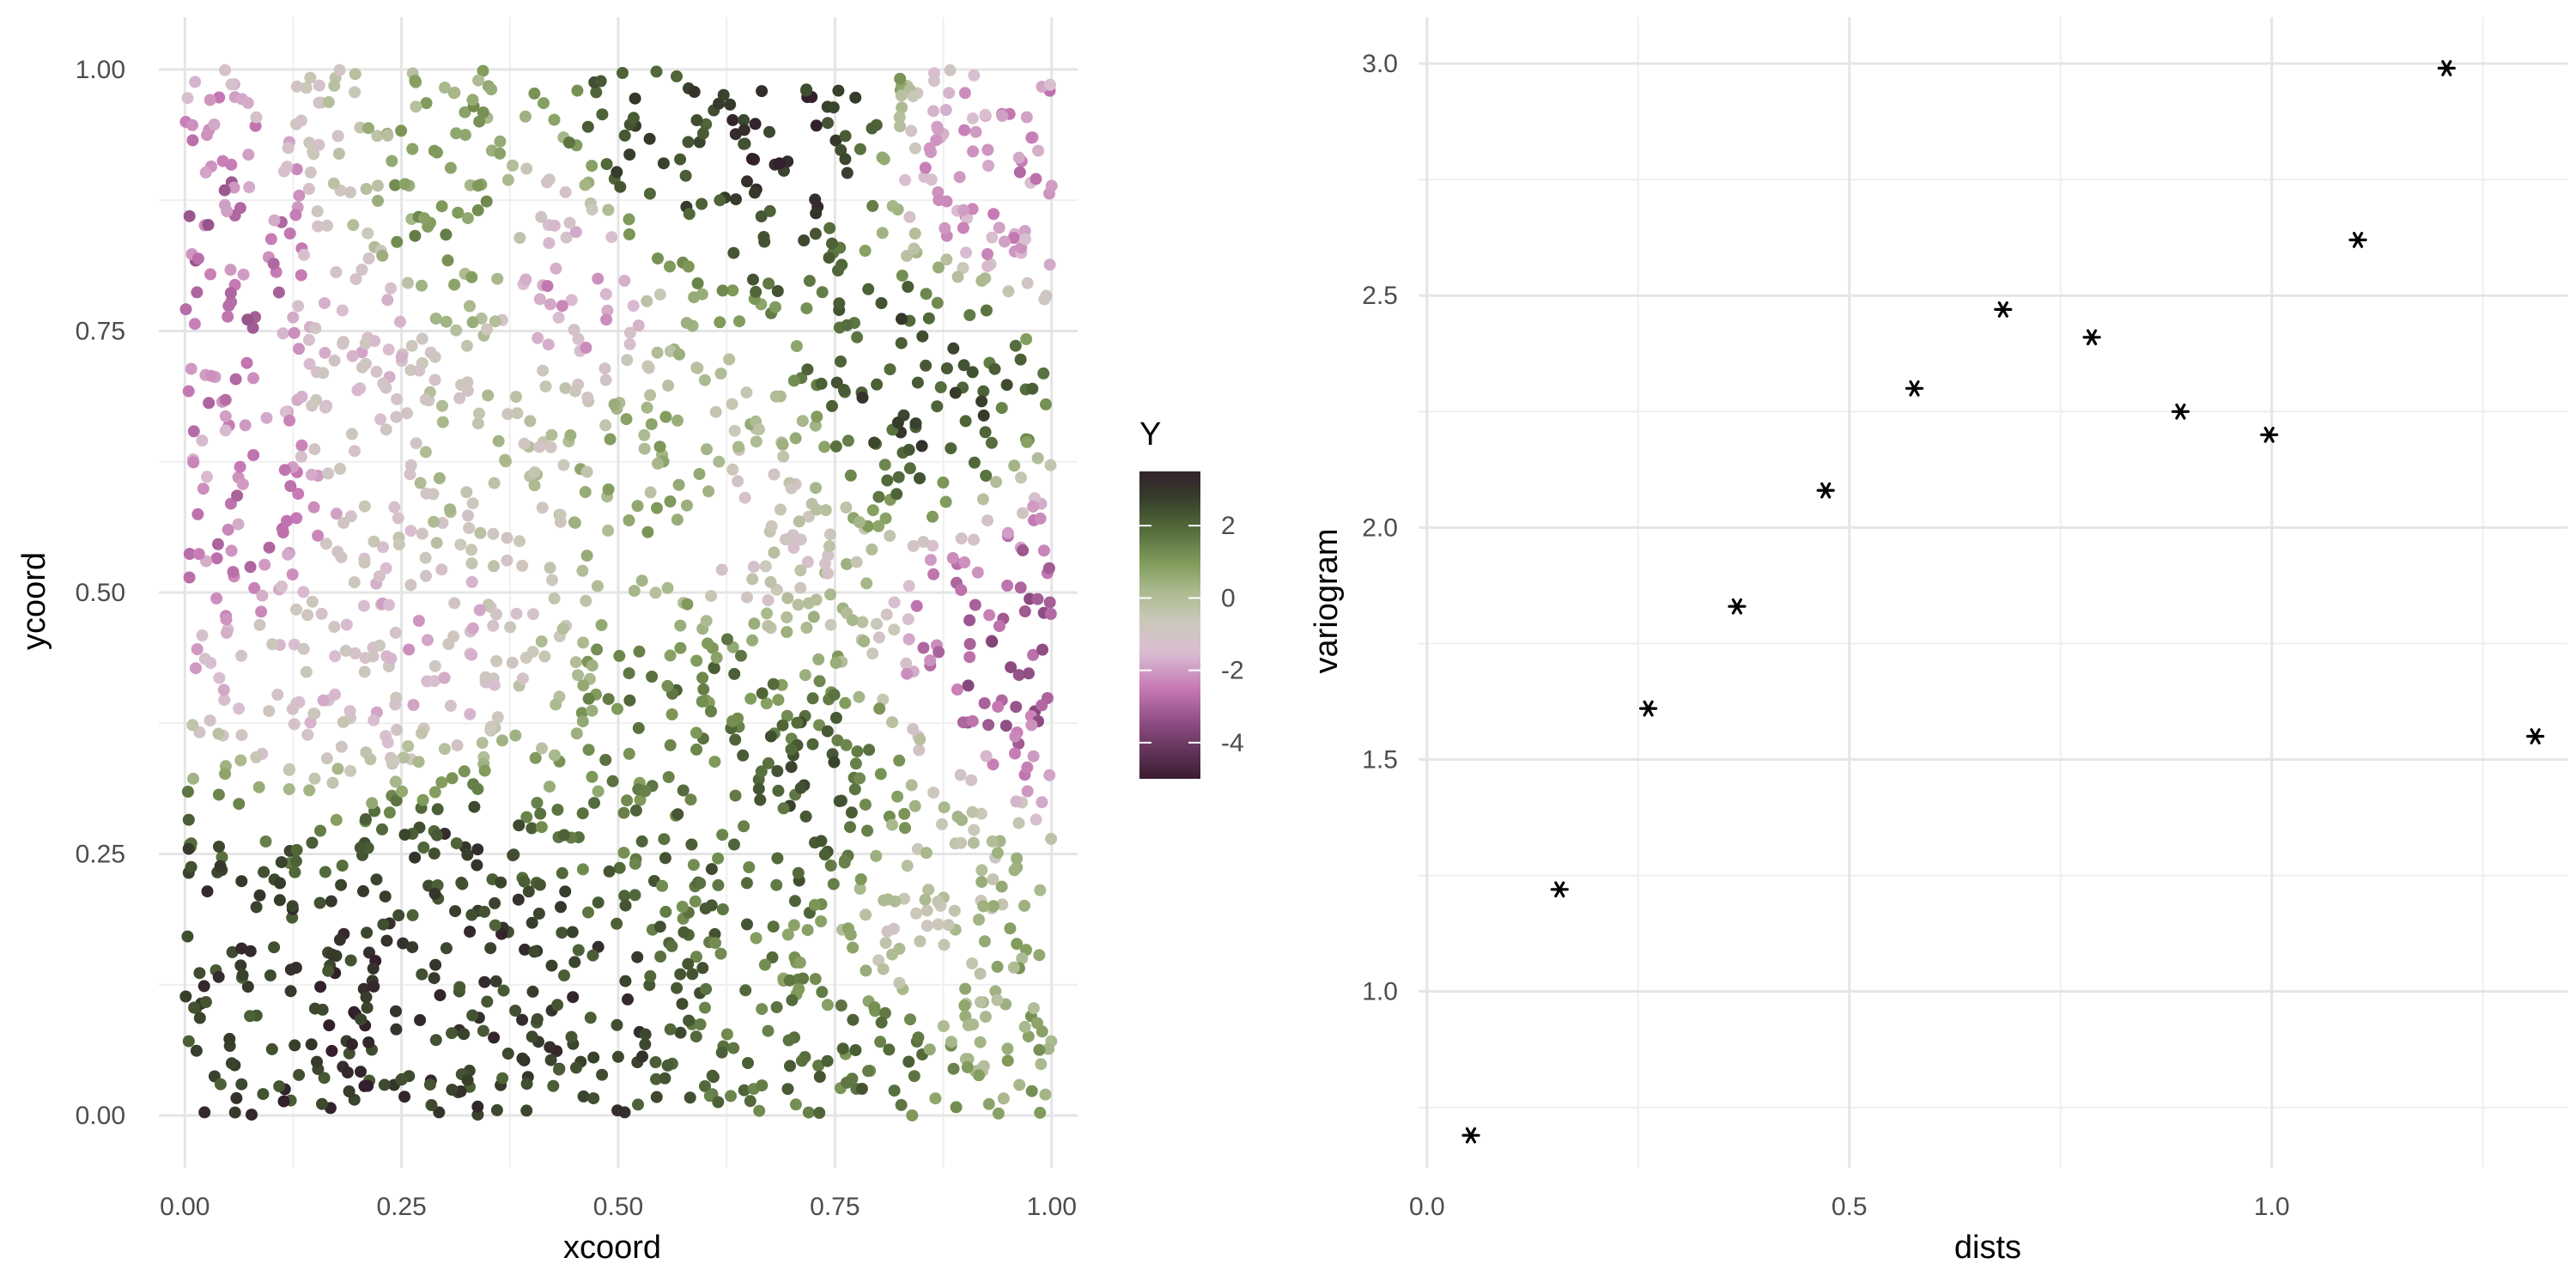 This screenshot has height=1288, width=2576. What do you see at coordinates (612, 1248) in the screenshot?
I see `spatial-x-axis-title: xcoord` at bounding box center [612, 1248].